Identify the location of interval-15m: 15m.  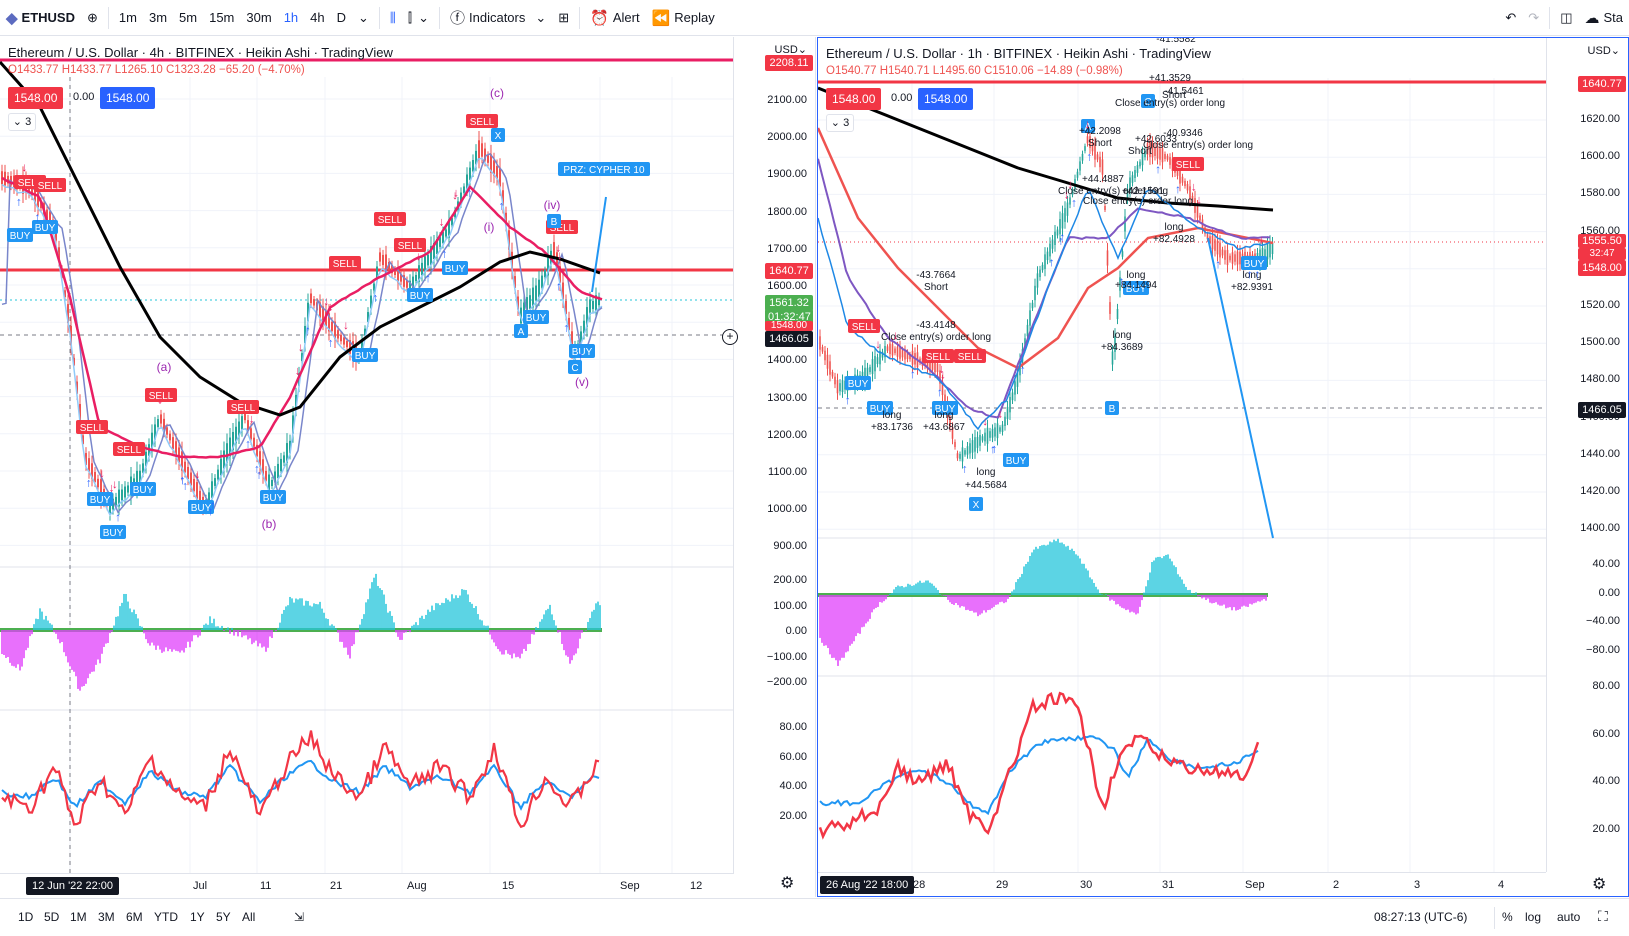
(222, 17).